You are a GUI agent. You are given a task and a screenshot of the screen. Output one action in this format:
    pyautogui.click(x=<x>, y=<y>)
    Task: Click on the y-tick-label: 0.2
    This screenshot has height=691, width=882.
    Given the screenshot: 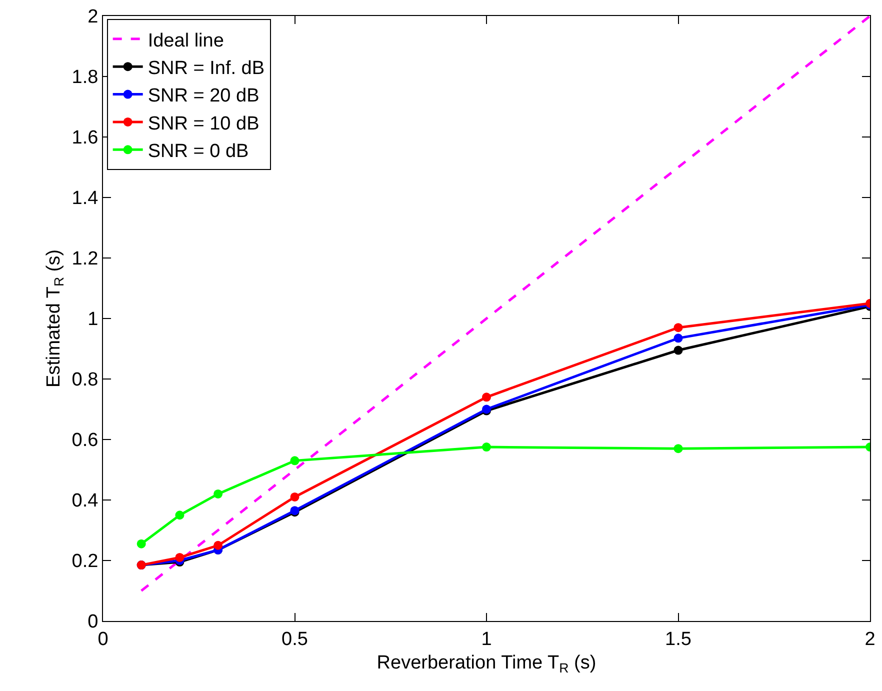 What is the action you would take?
    pyautogui.click(x=85, y=561)
    